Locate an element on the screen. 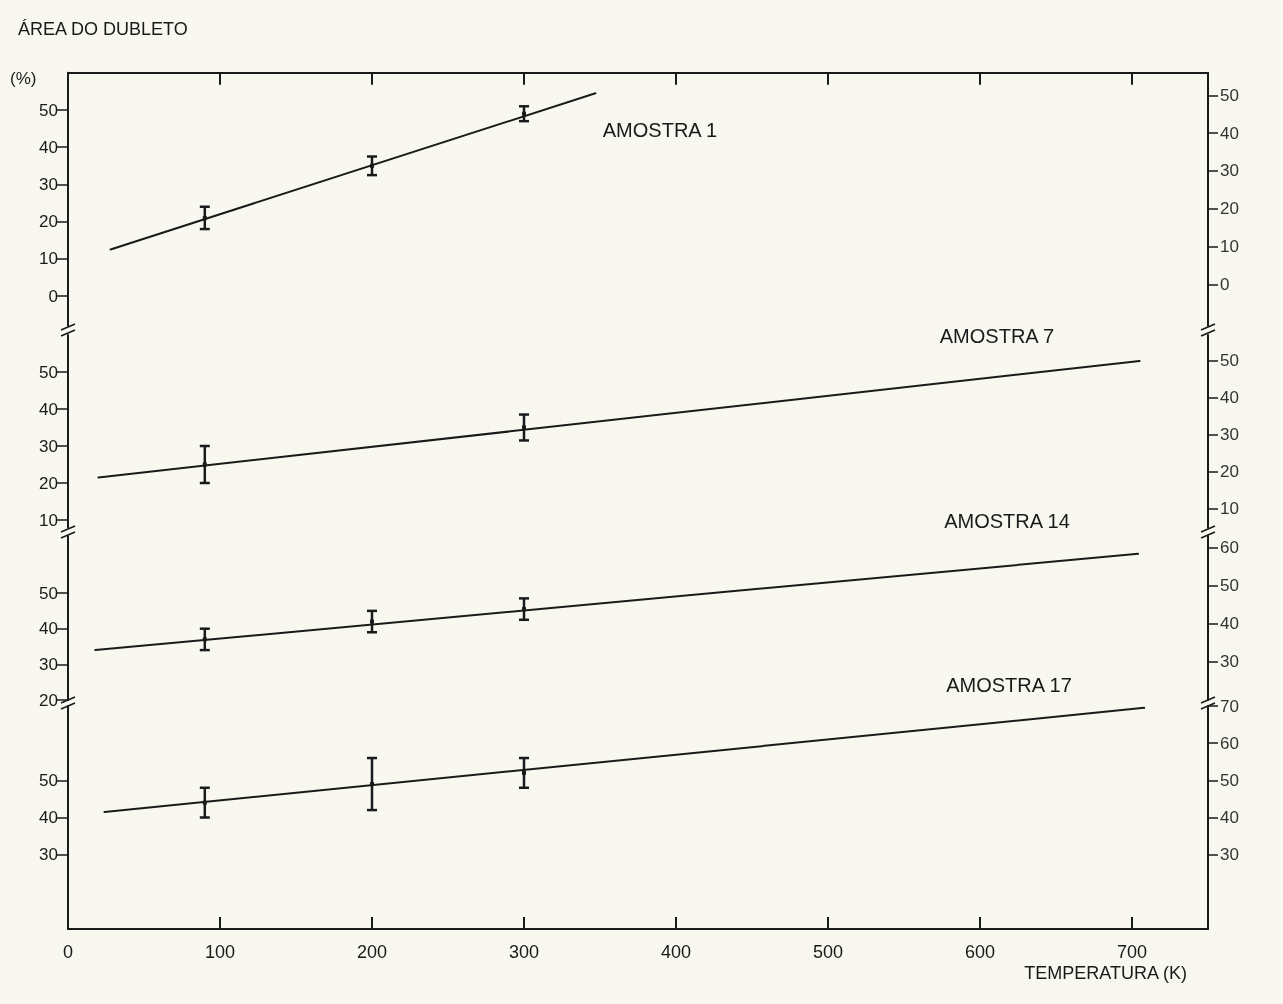 This screenshot has height=1004, width=1283. y2-tick-label: 0 is located at coordinates (1225, 284).